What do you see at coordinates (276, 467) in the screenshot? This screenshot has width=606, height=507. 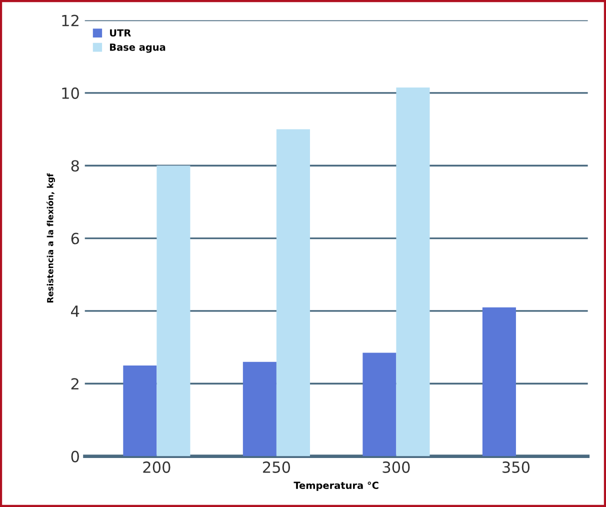 I see `x-tick-label: 250` at bounding box center [276, 467].